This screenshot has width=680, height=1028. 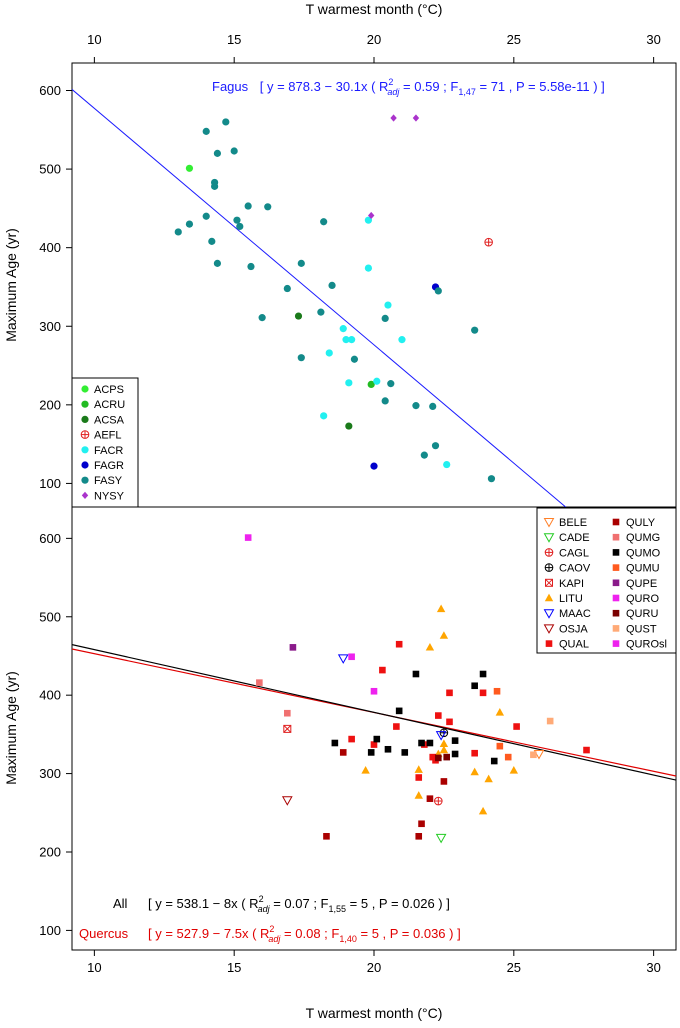 I want to click on legend-marker-qumo, so click(x=616, y=552).